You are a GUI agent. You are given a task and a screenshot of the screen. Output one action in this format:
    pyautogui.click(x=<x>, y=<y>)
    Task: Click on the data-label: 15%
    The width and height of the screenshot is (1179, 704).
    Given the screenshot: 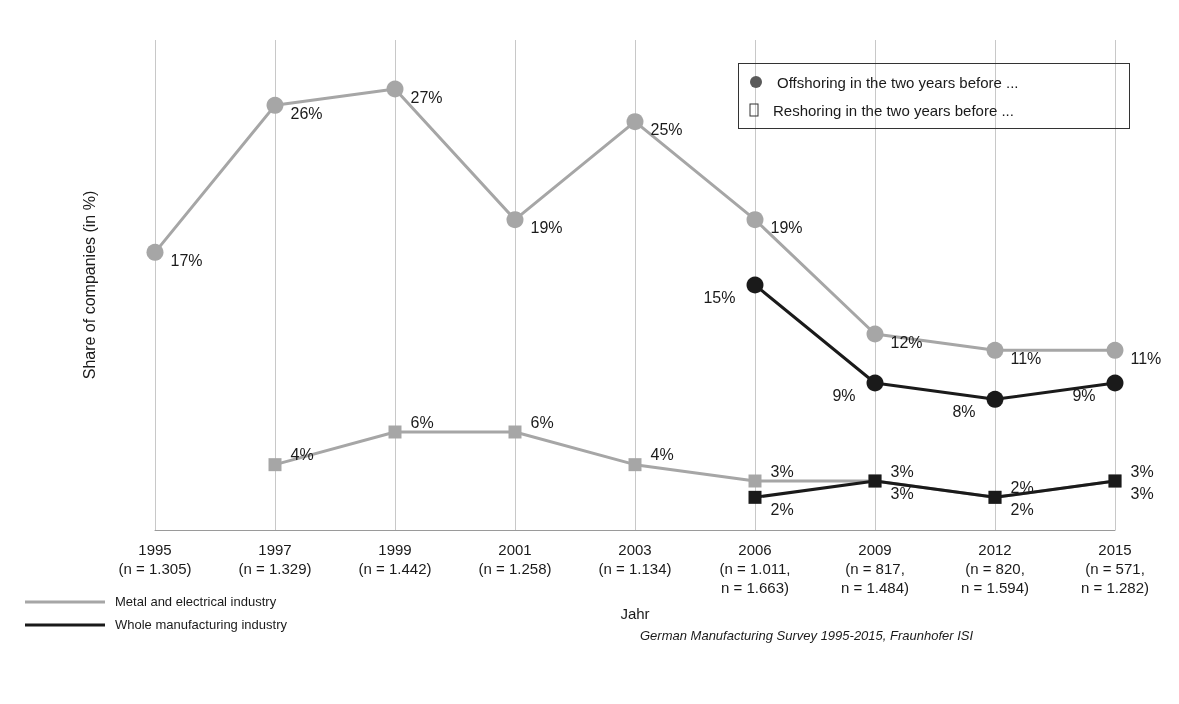 What is the action you would take?
    pyautogui.click(x=719, y=297)
    